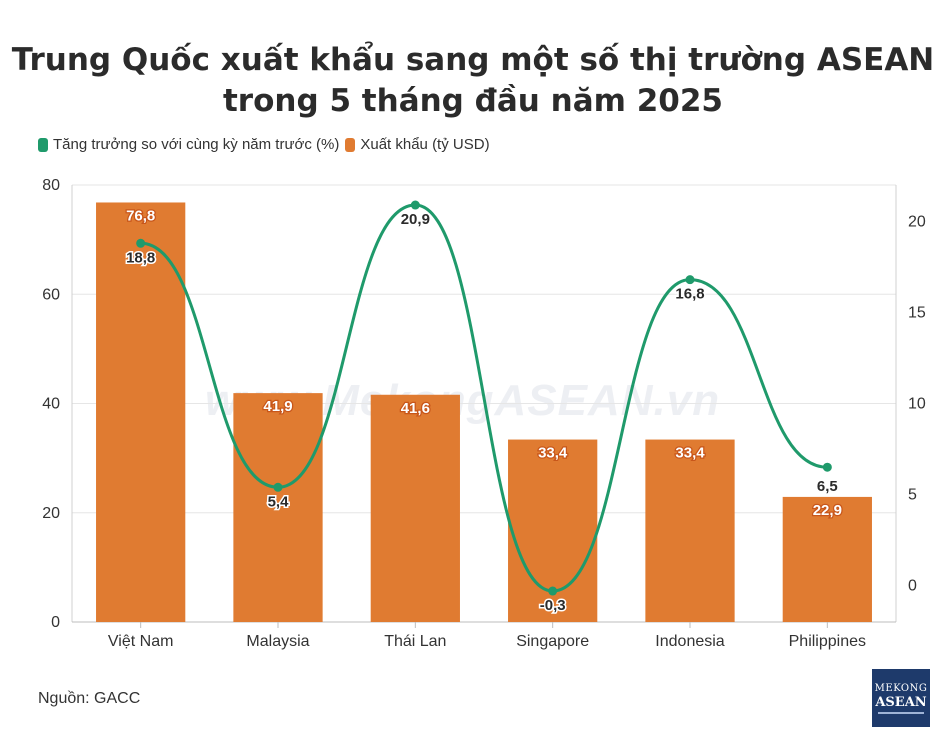  What do you see at coordinates (43, 144) in the screenshot?
I see `legend-swatch-growth` at bounding box center [43, 144].